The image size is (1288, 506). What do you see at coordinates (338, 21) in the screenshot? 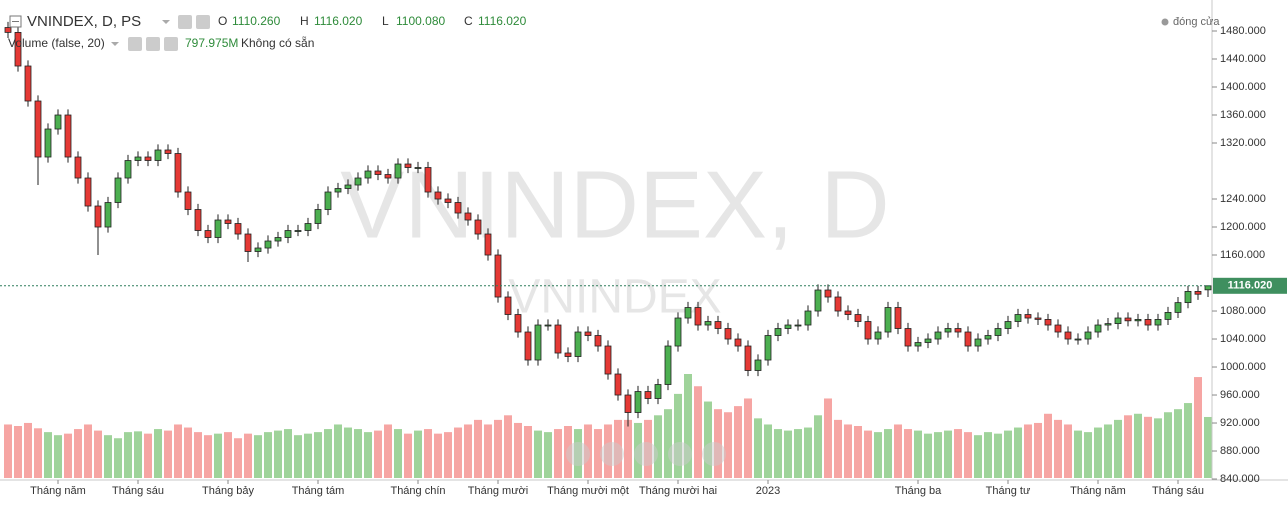
I see `ohlc-value: 1116.020` at bounding box center [338, 21].